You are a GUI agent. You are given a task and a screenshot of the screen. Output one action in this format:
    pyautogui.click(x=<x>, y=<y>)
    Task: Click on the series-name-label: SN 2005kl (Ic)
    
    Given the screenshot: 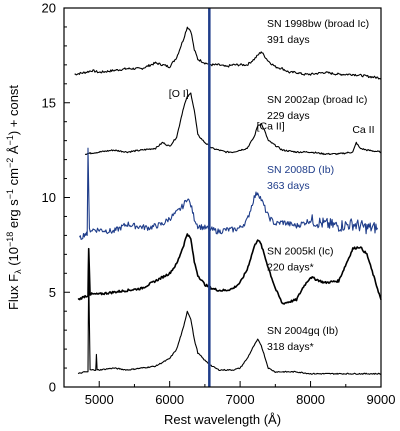 What is the action you would take?
    pyautogui.click(x=300, y=251)
    